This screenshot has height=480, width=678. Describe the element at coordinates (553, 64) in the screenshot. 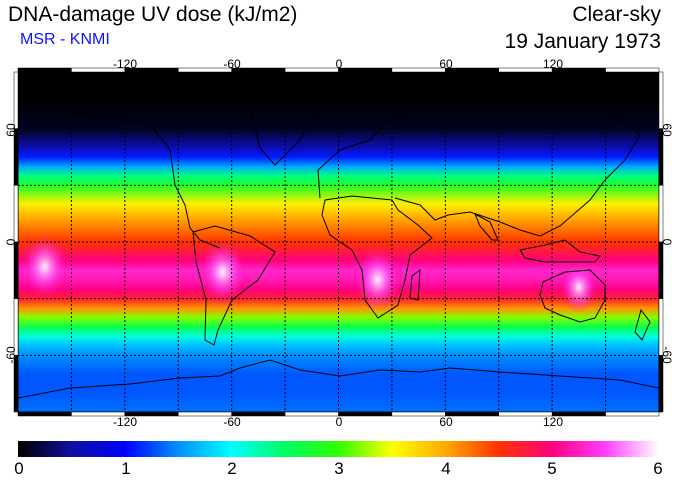

I see `lon-label-top: 120` at that location.